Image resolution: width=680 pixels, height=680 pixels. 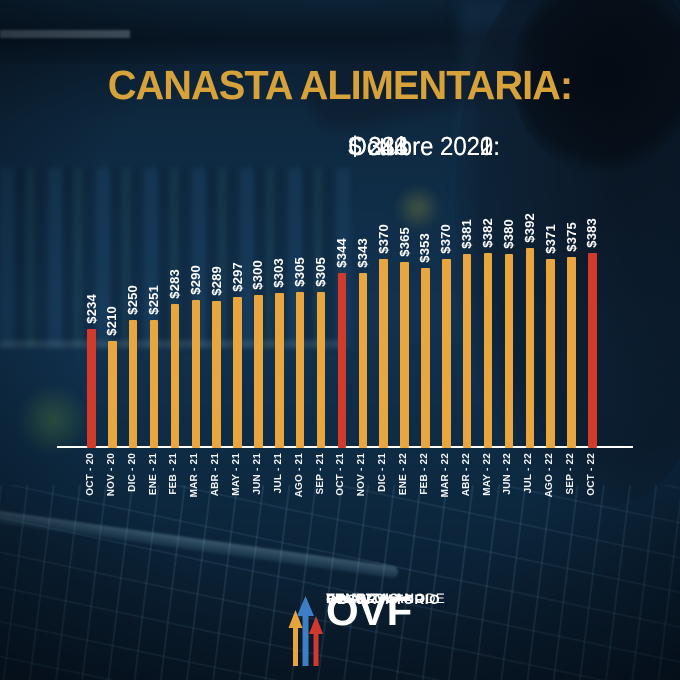 What do you see at coordinates (133, 300) in the screenshot?
I see `bar-value-label: $250` at bounding box center [133, 300].